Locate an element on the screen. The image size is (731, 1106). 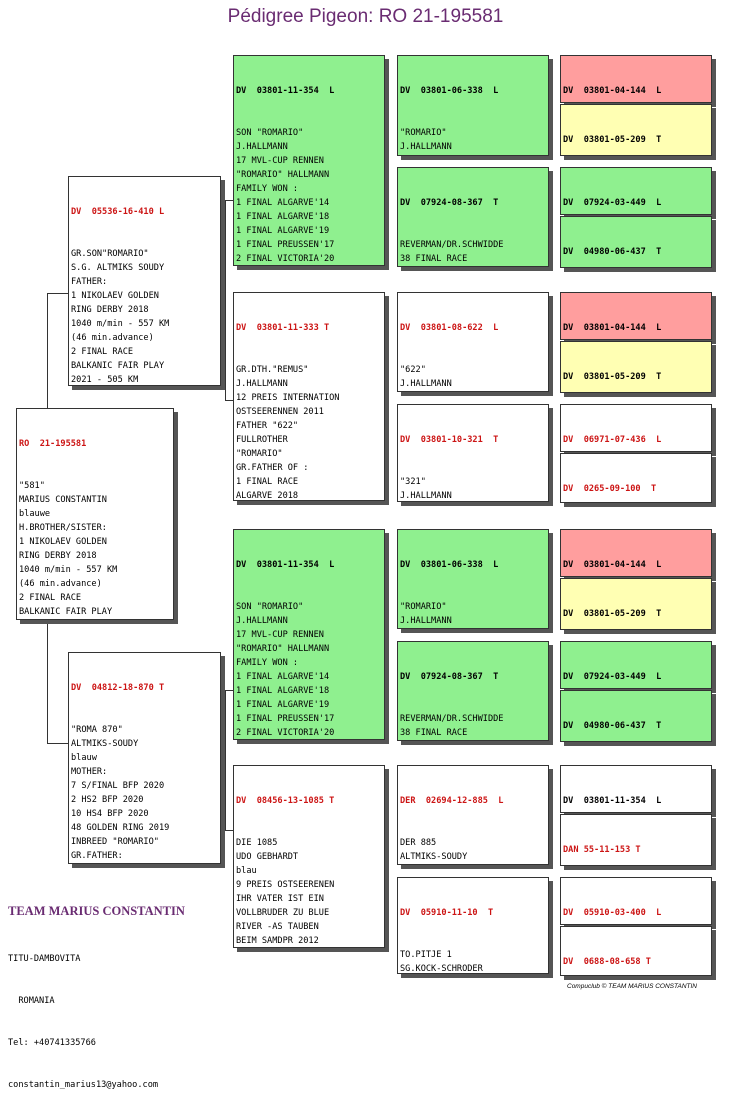
gen5-card: DAN 55-11-153 T CAROLINEJOHS.MARKUSSEN is located at coordinates (636, 840).